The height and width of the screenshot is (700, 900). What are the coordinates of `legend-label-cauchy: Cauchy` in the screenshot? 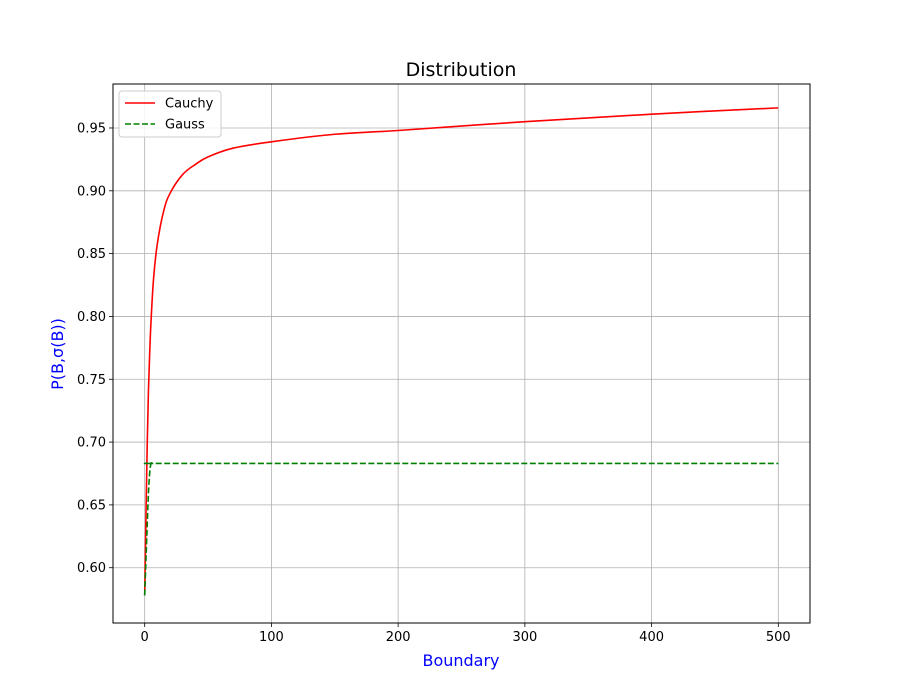 It's located at (189, 104).